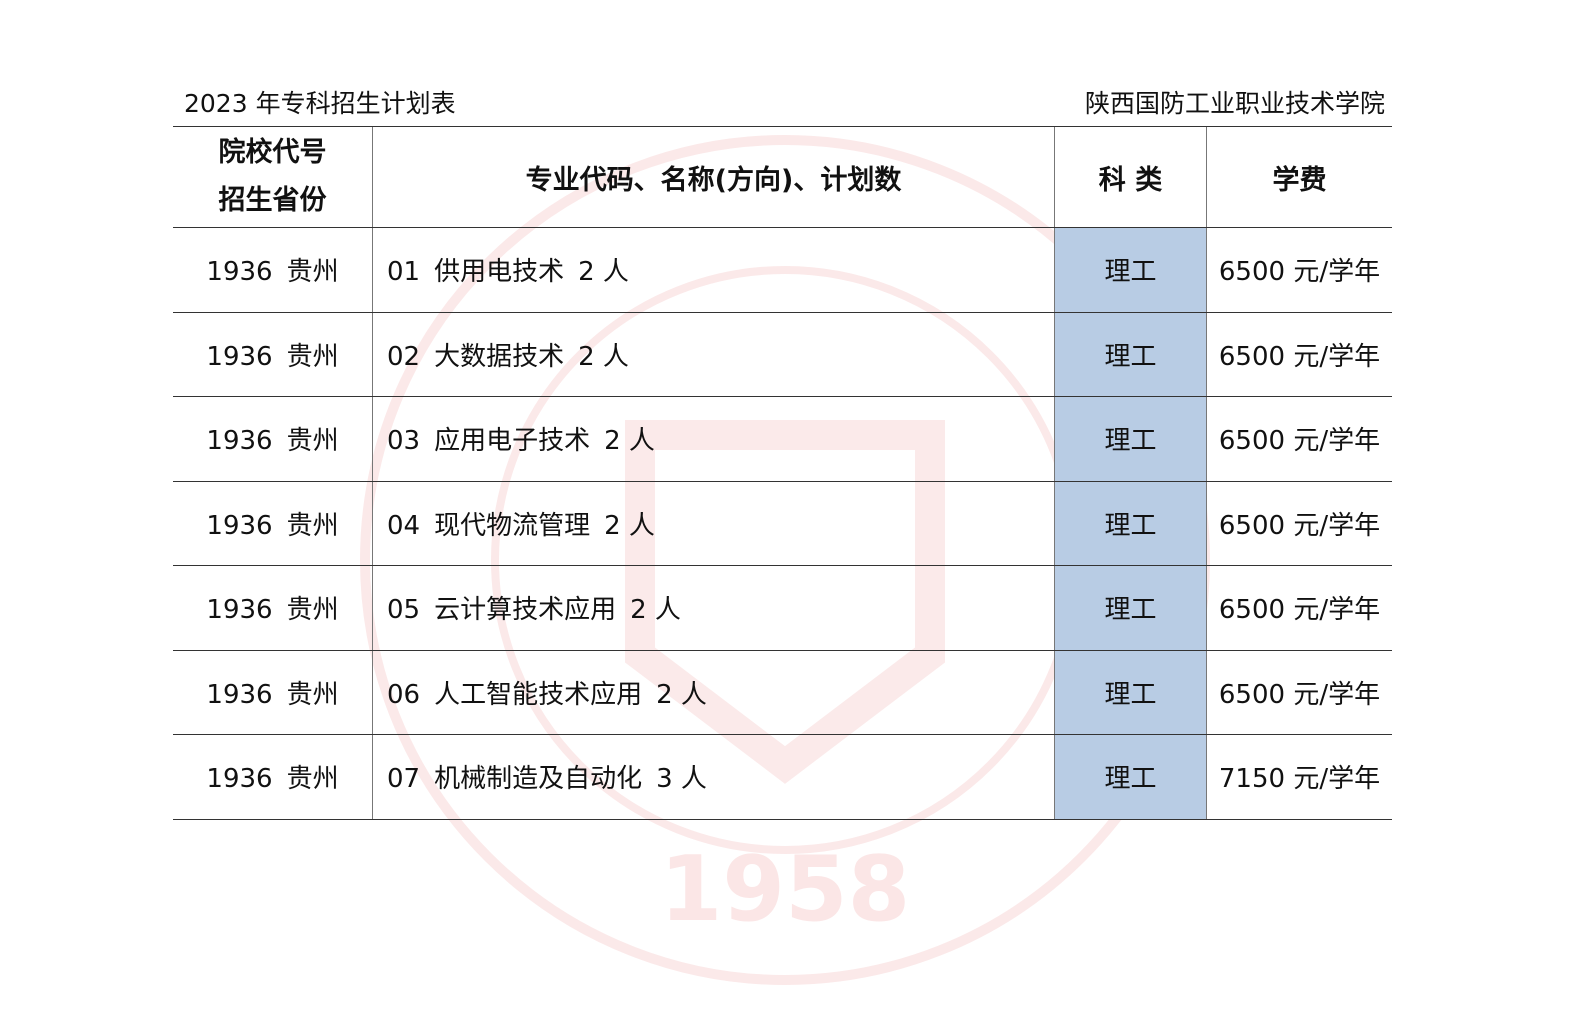 Image resolution: width=1587 pixels, height=1028 pixels. What do you see at coordinates (404, 694) in the screenshot?
I see `major-code: 06` at bounding box center [404, 694].